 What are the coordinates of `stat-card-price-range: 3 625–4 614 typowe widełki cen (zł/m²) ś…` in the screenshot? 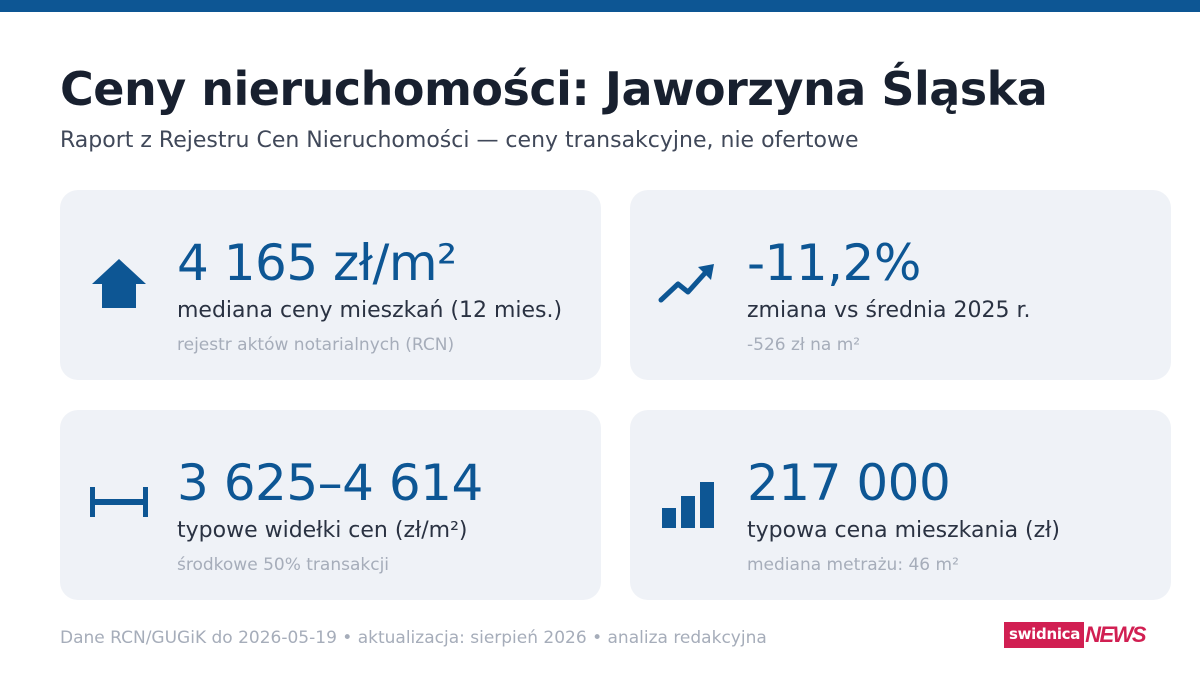 It's located at (330, 505).